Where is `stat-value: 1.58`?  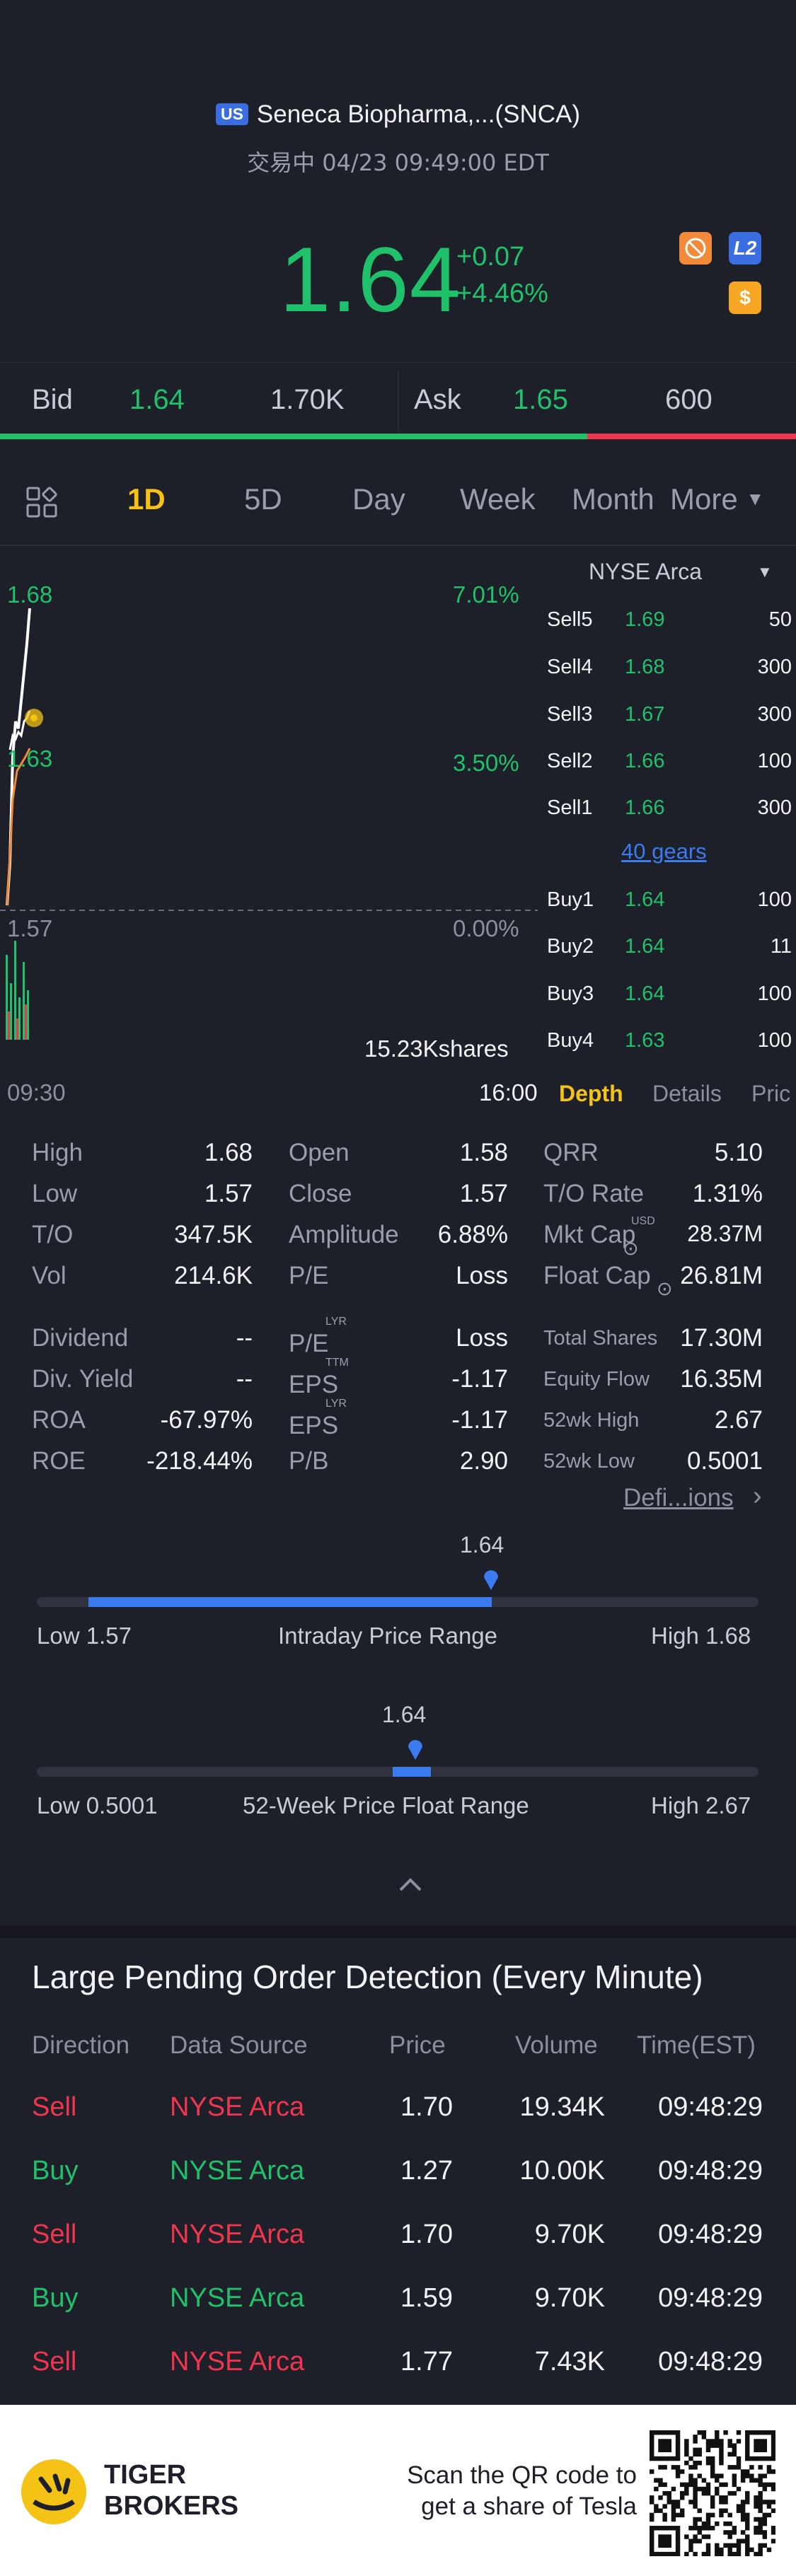 stat-value: 1.58 is located at coordinates (484, 1152).